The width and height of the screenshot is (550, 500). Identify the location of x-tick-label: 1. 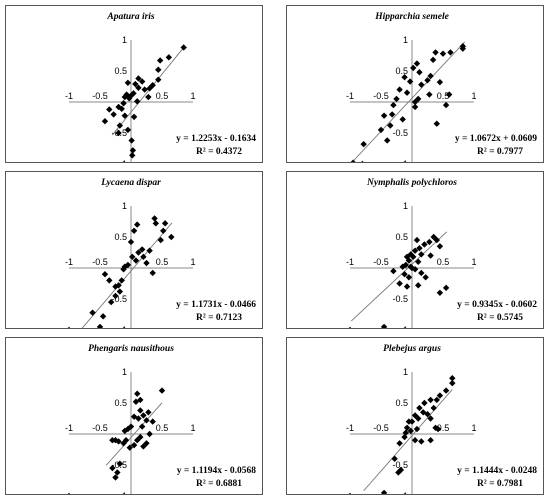
(192, 96).